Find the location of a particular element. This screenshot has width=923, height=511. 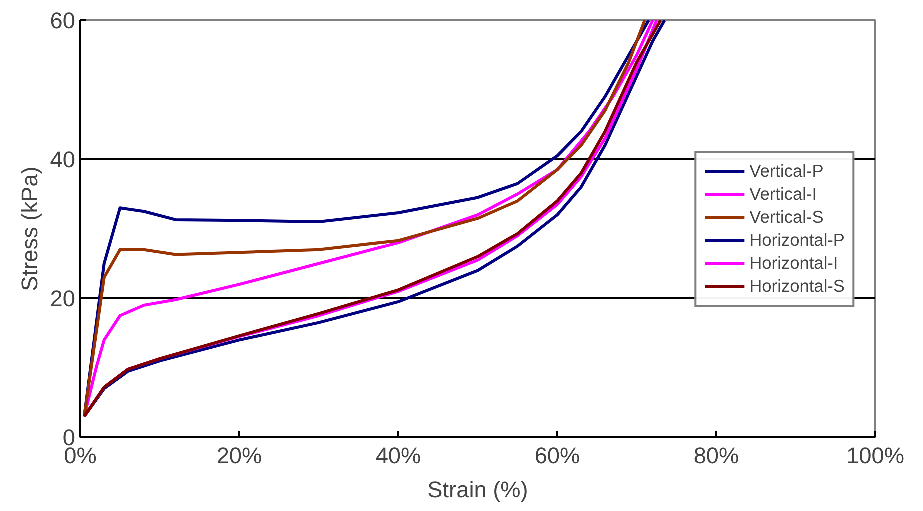

x-tick-label: 40% is located at coordinates (399, 455).